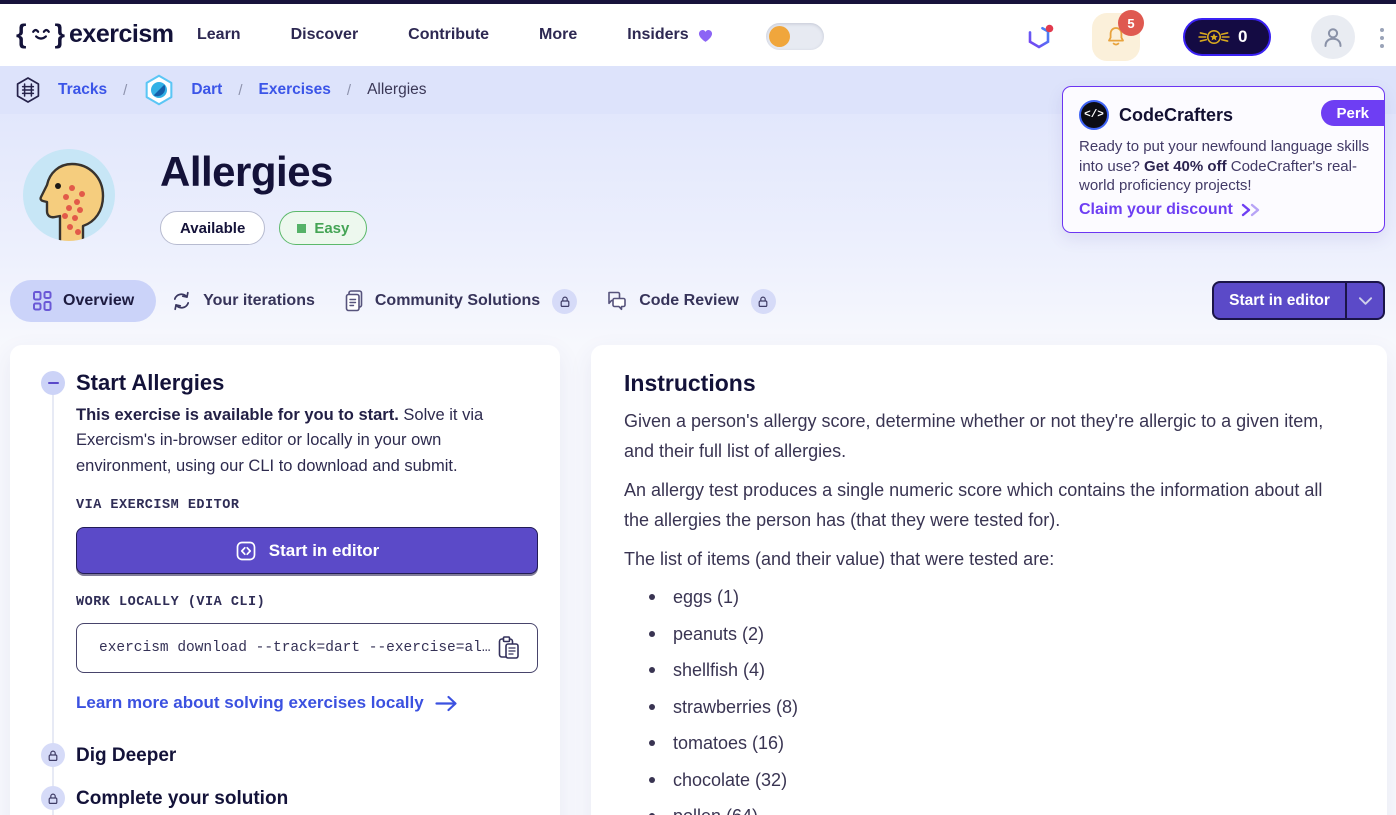  I want to click on list-item: chocolate (32), so click(723, 788).